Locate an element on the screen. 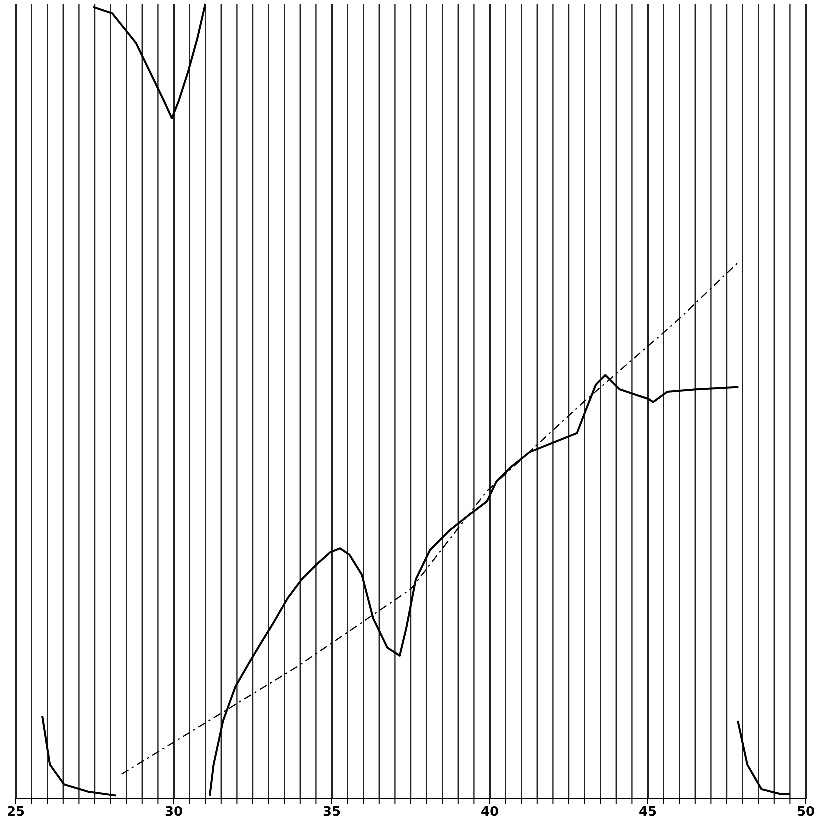 The height and width of the screenshot is (829, 822). x-tick-label: 30 is located at coordinates (174, 812).